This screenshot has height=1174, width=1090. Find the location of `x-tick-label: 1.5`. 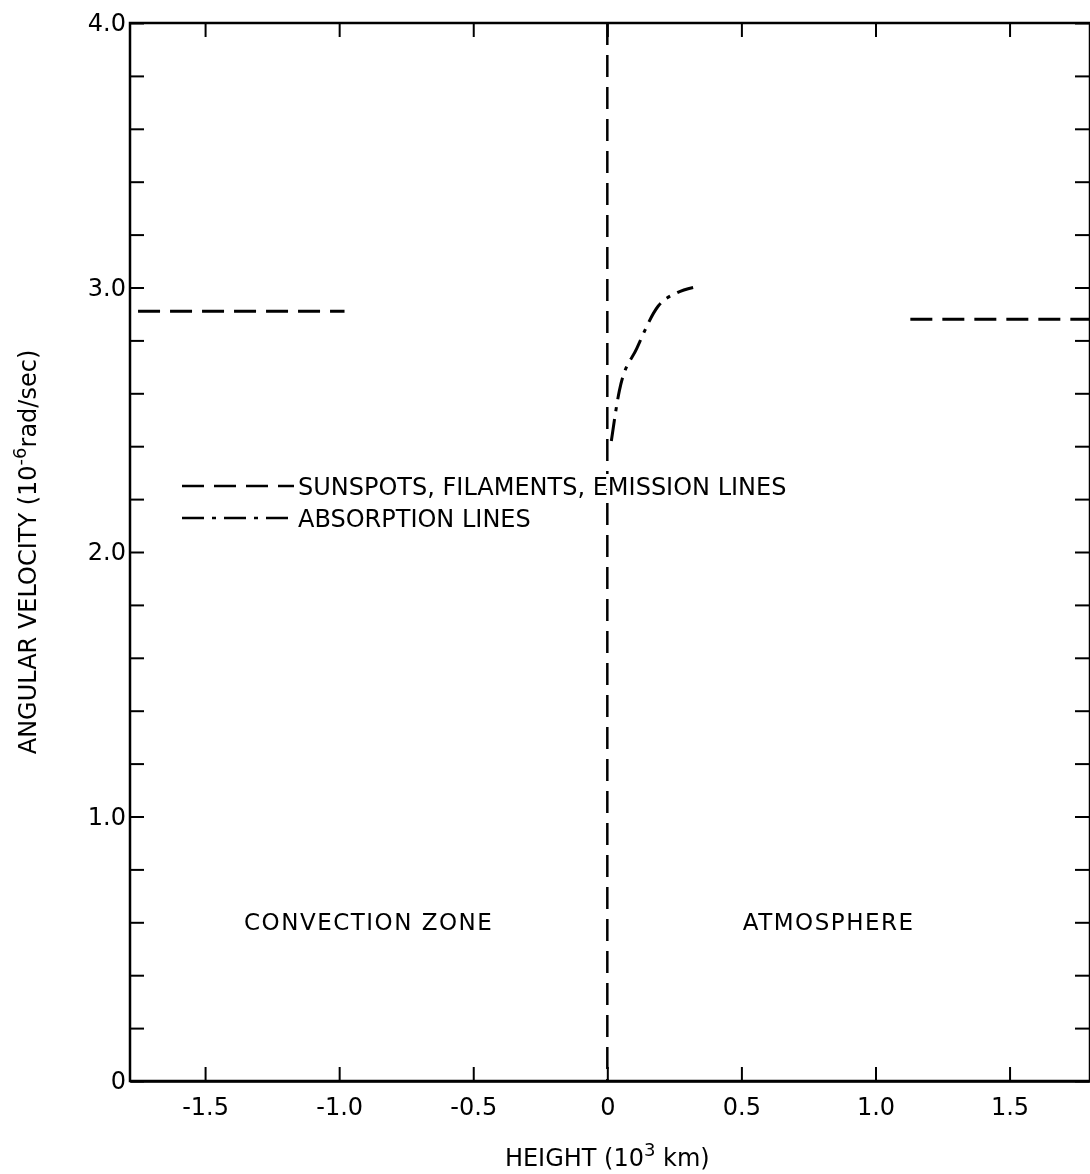

x-tick-label: 1.5 is located at coordinates (1010, 1107).